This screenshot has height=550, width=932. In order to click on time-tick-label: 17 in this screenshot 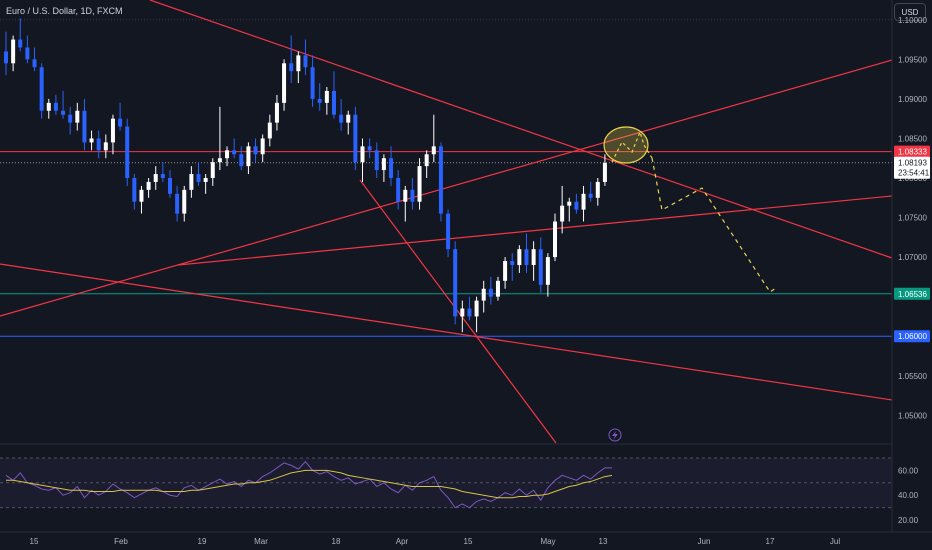, I will do `click(770, 541)`.